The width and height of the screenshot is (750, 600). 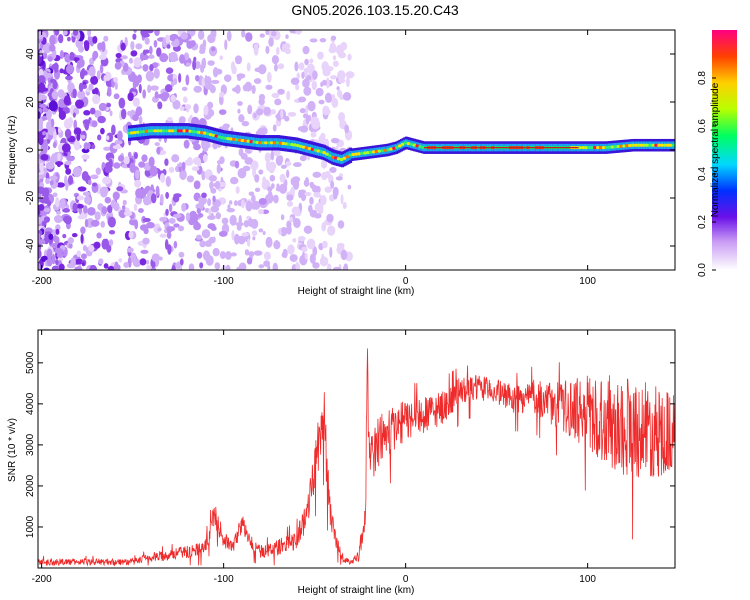 What do you see at coordinates (30, 197) in the screenshot?
I see `spectrogram-ytick-label: -20` at bounding box center [30, 197].